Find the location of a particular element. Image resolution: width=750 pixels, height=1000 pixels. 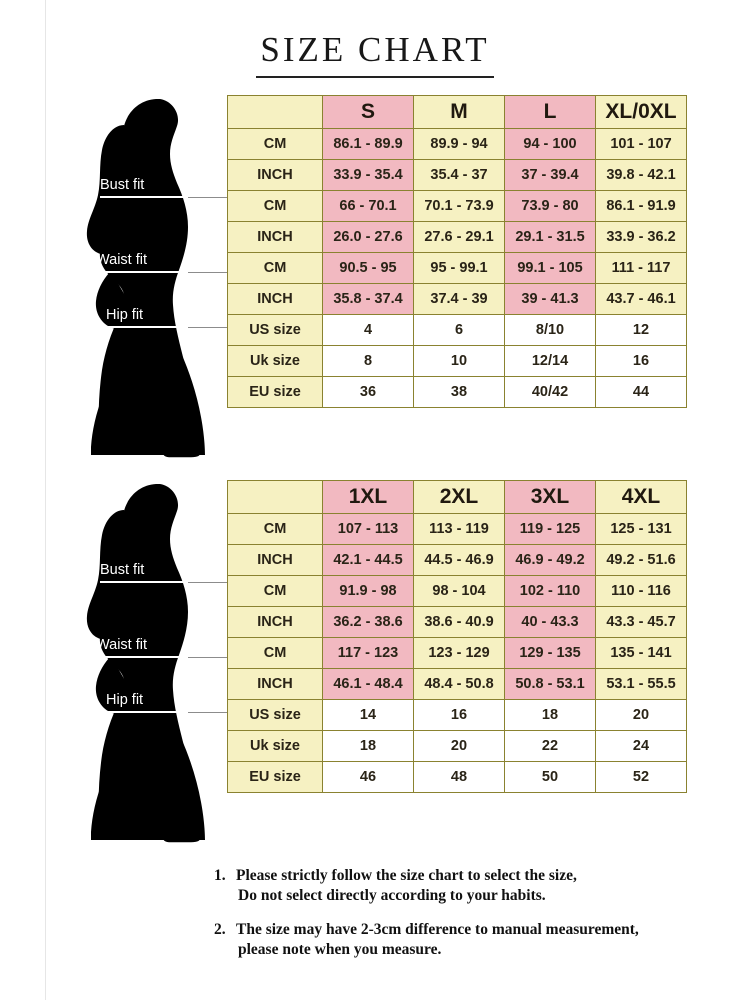

table-cell: 111 - 117 is located at coordinates (641, 268).